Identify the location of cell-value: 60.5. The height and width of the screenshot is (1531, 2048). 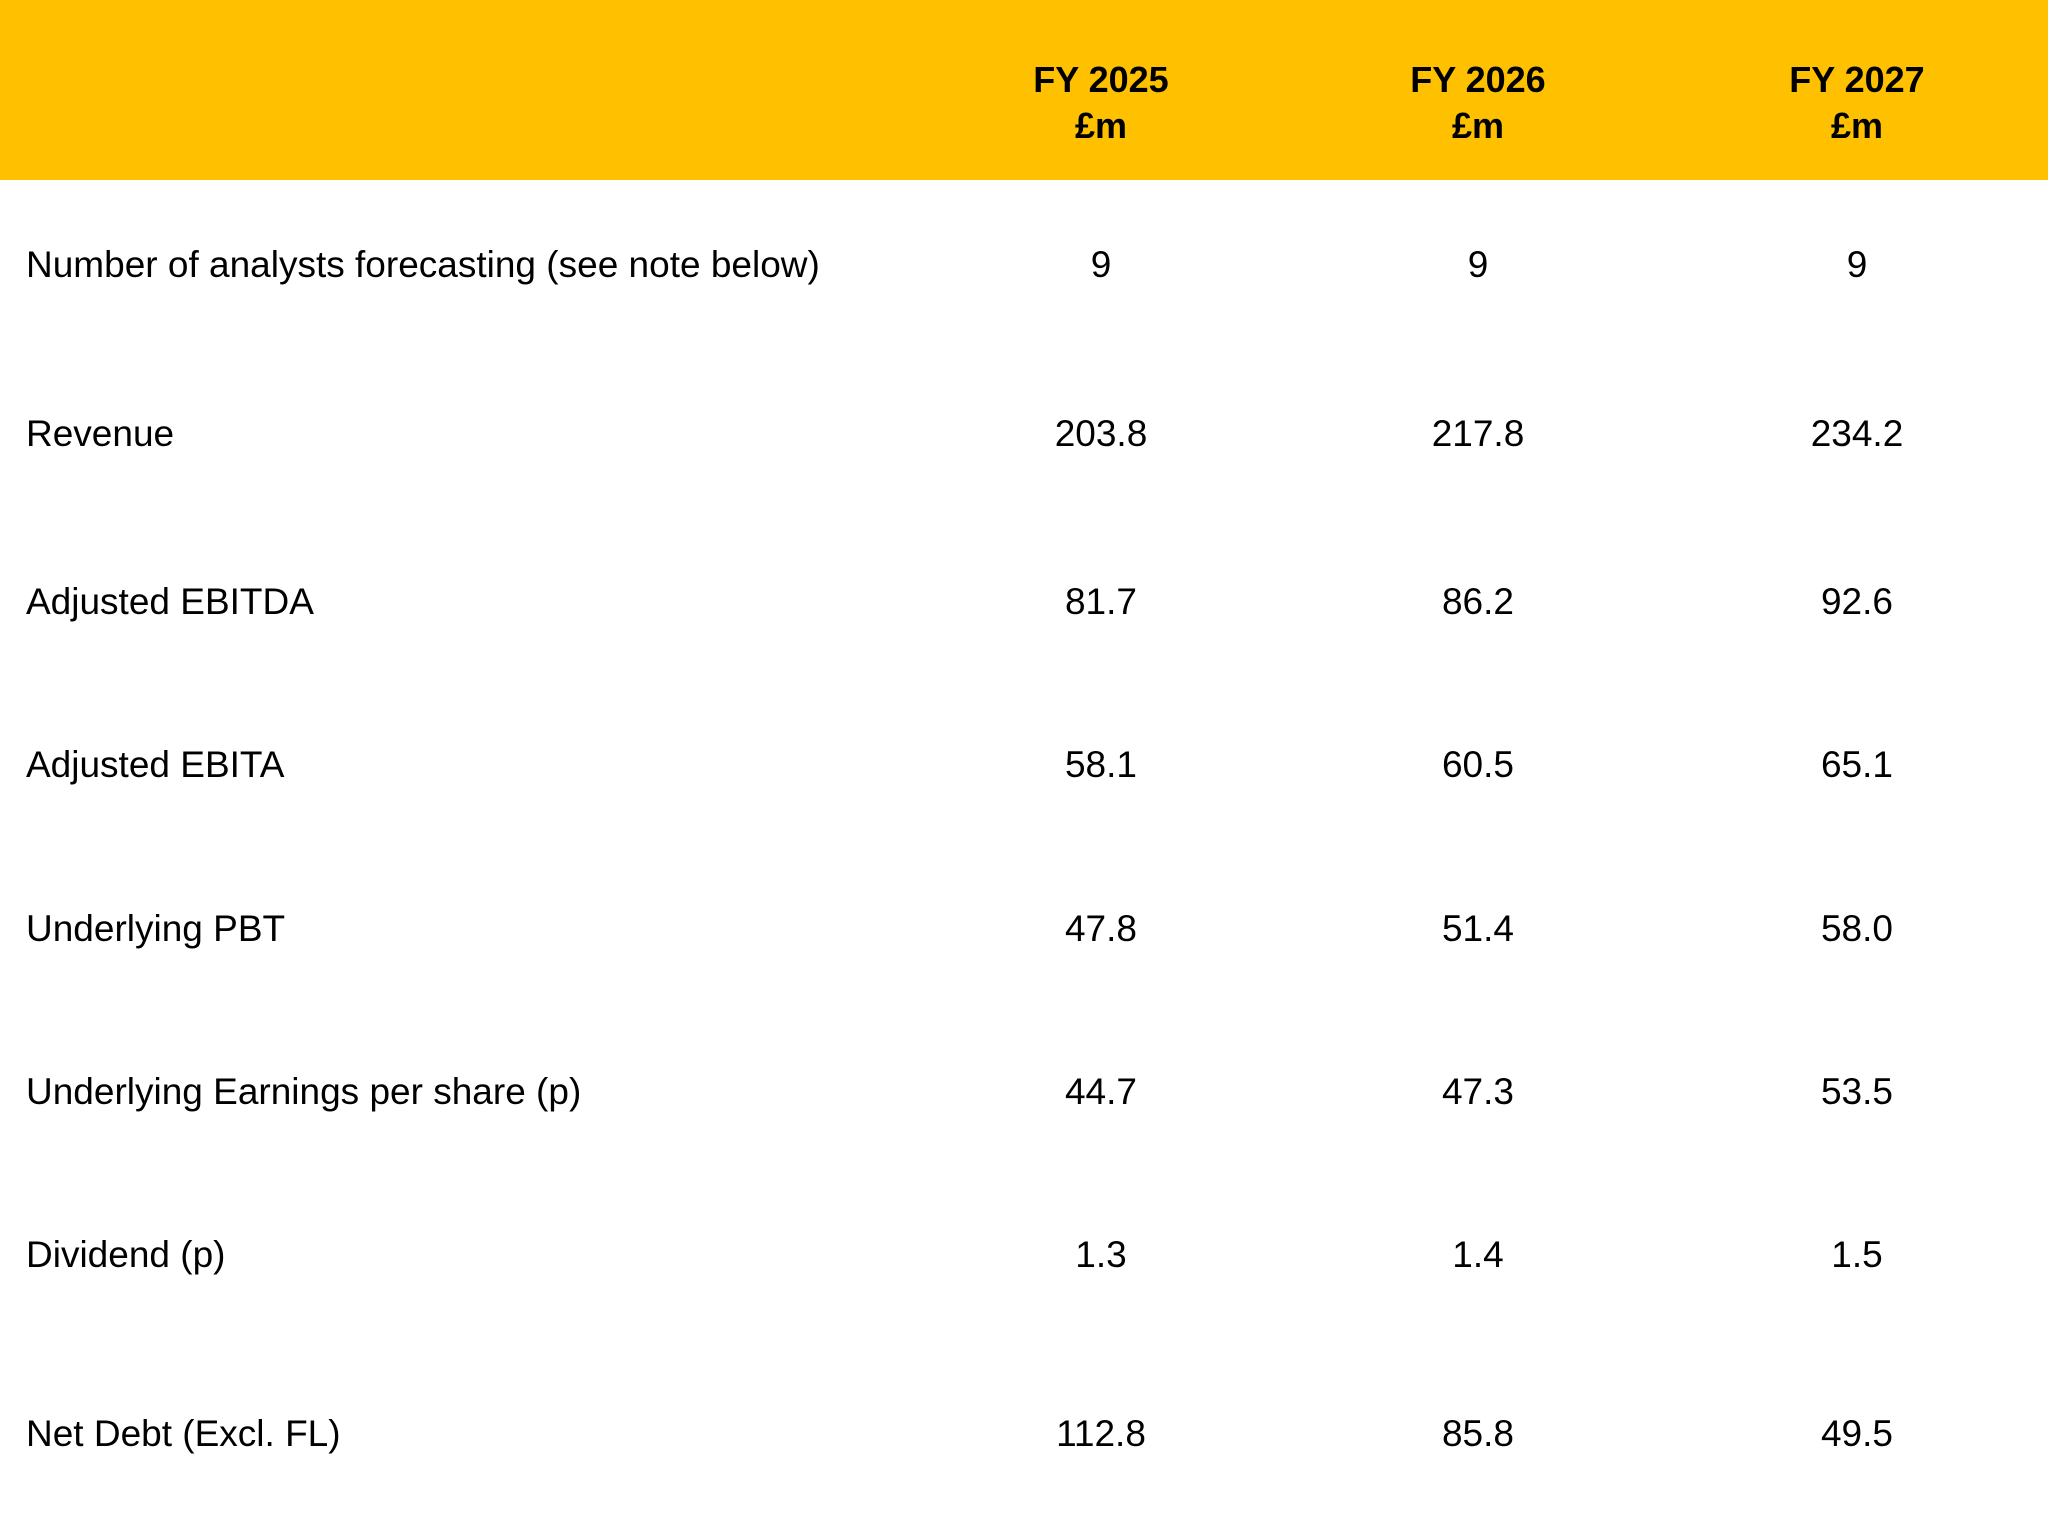
(1477, 764).